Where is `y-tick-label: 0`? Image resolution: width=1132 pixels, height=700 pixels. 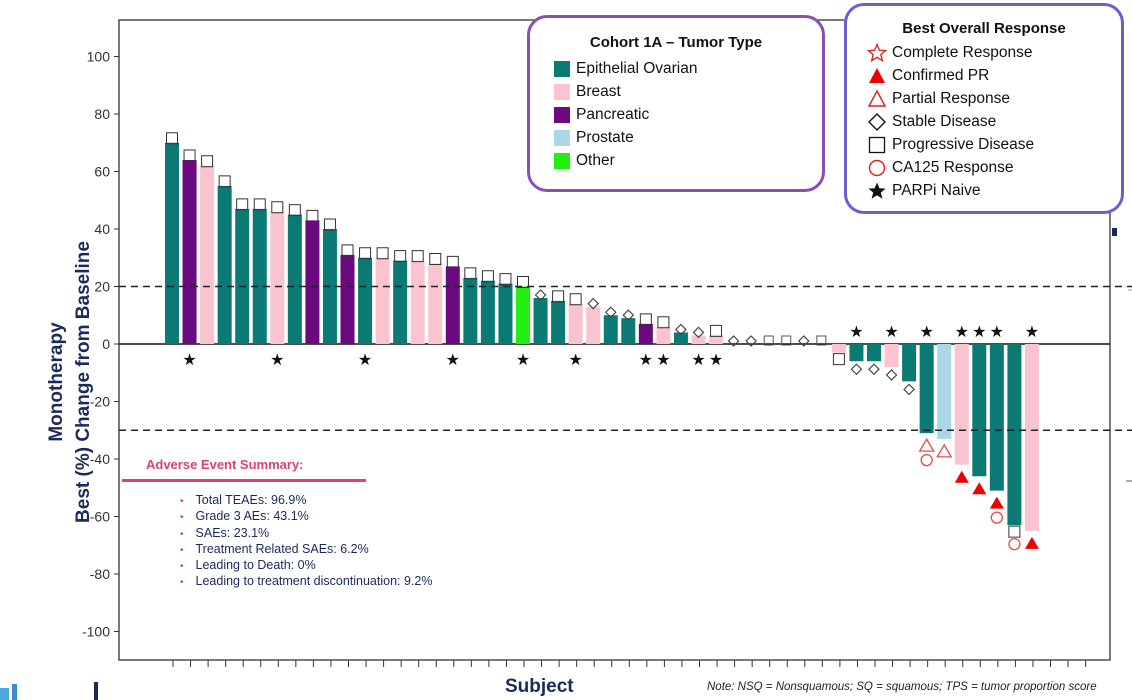 y-tick-label: 0 is located at coordinates (106, 344).